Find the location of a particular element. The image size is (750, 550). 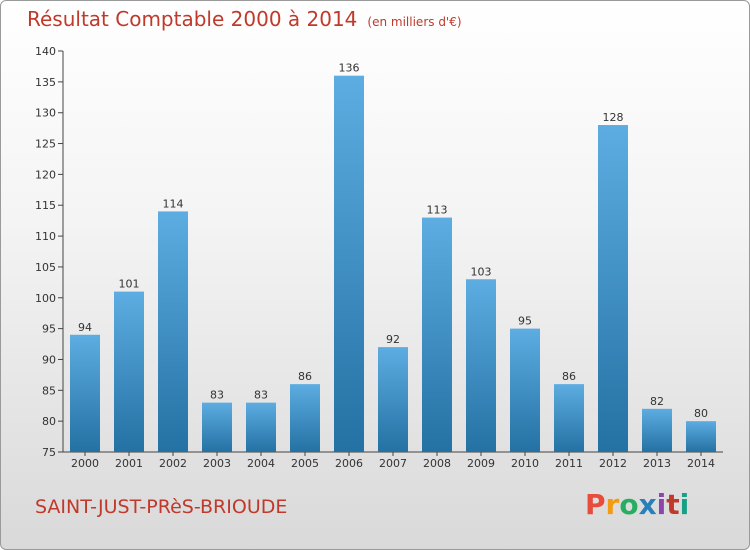

y-tick-label: 125 is located at coordinates (45, 144).